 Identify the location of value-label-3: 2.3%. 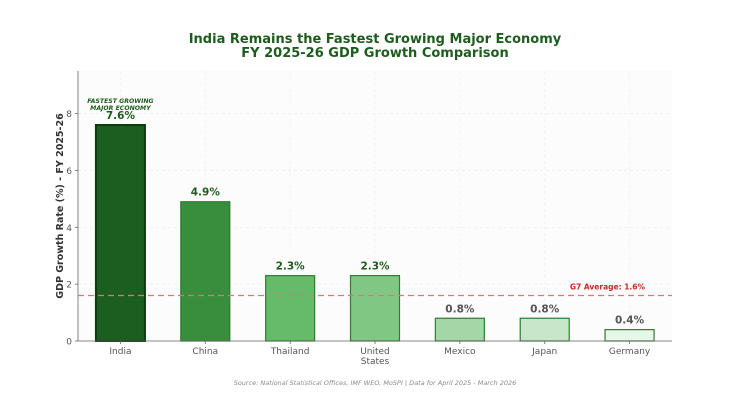
(375, 267).